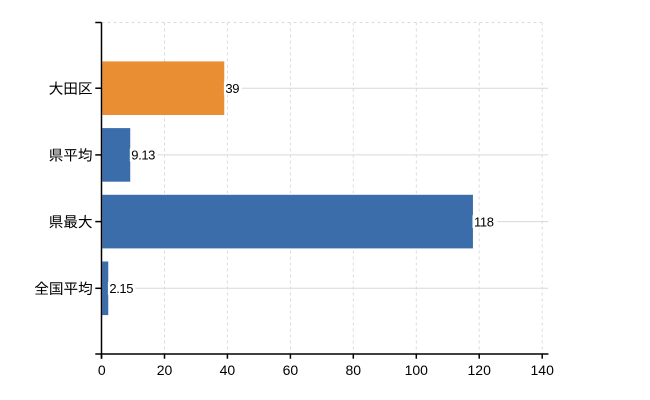 Image resolution: width=650 pixels, height=400 pixels. I want to click on svg-text: 80, so click(354, 370).